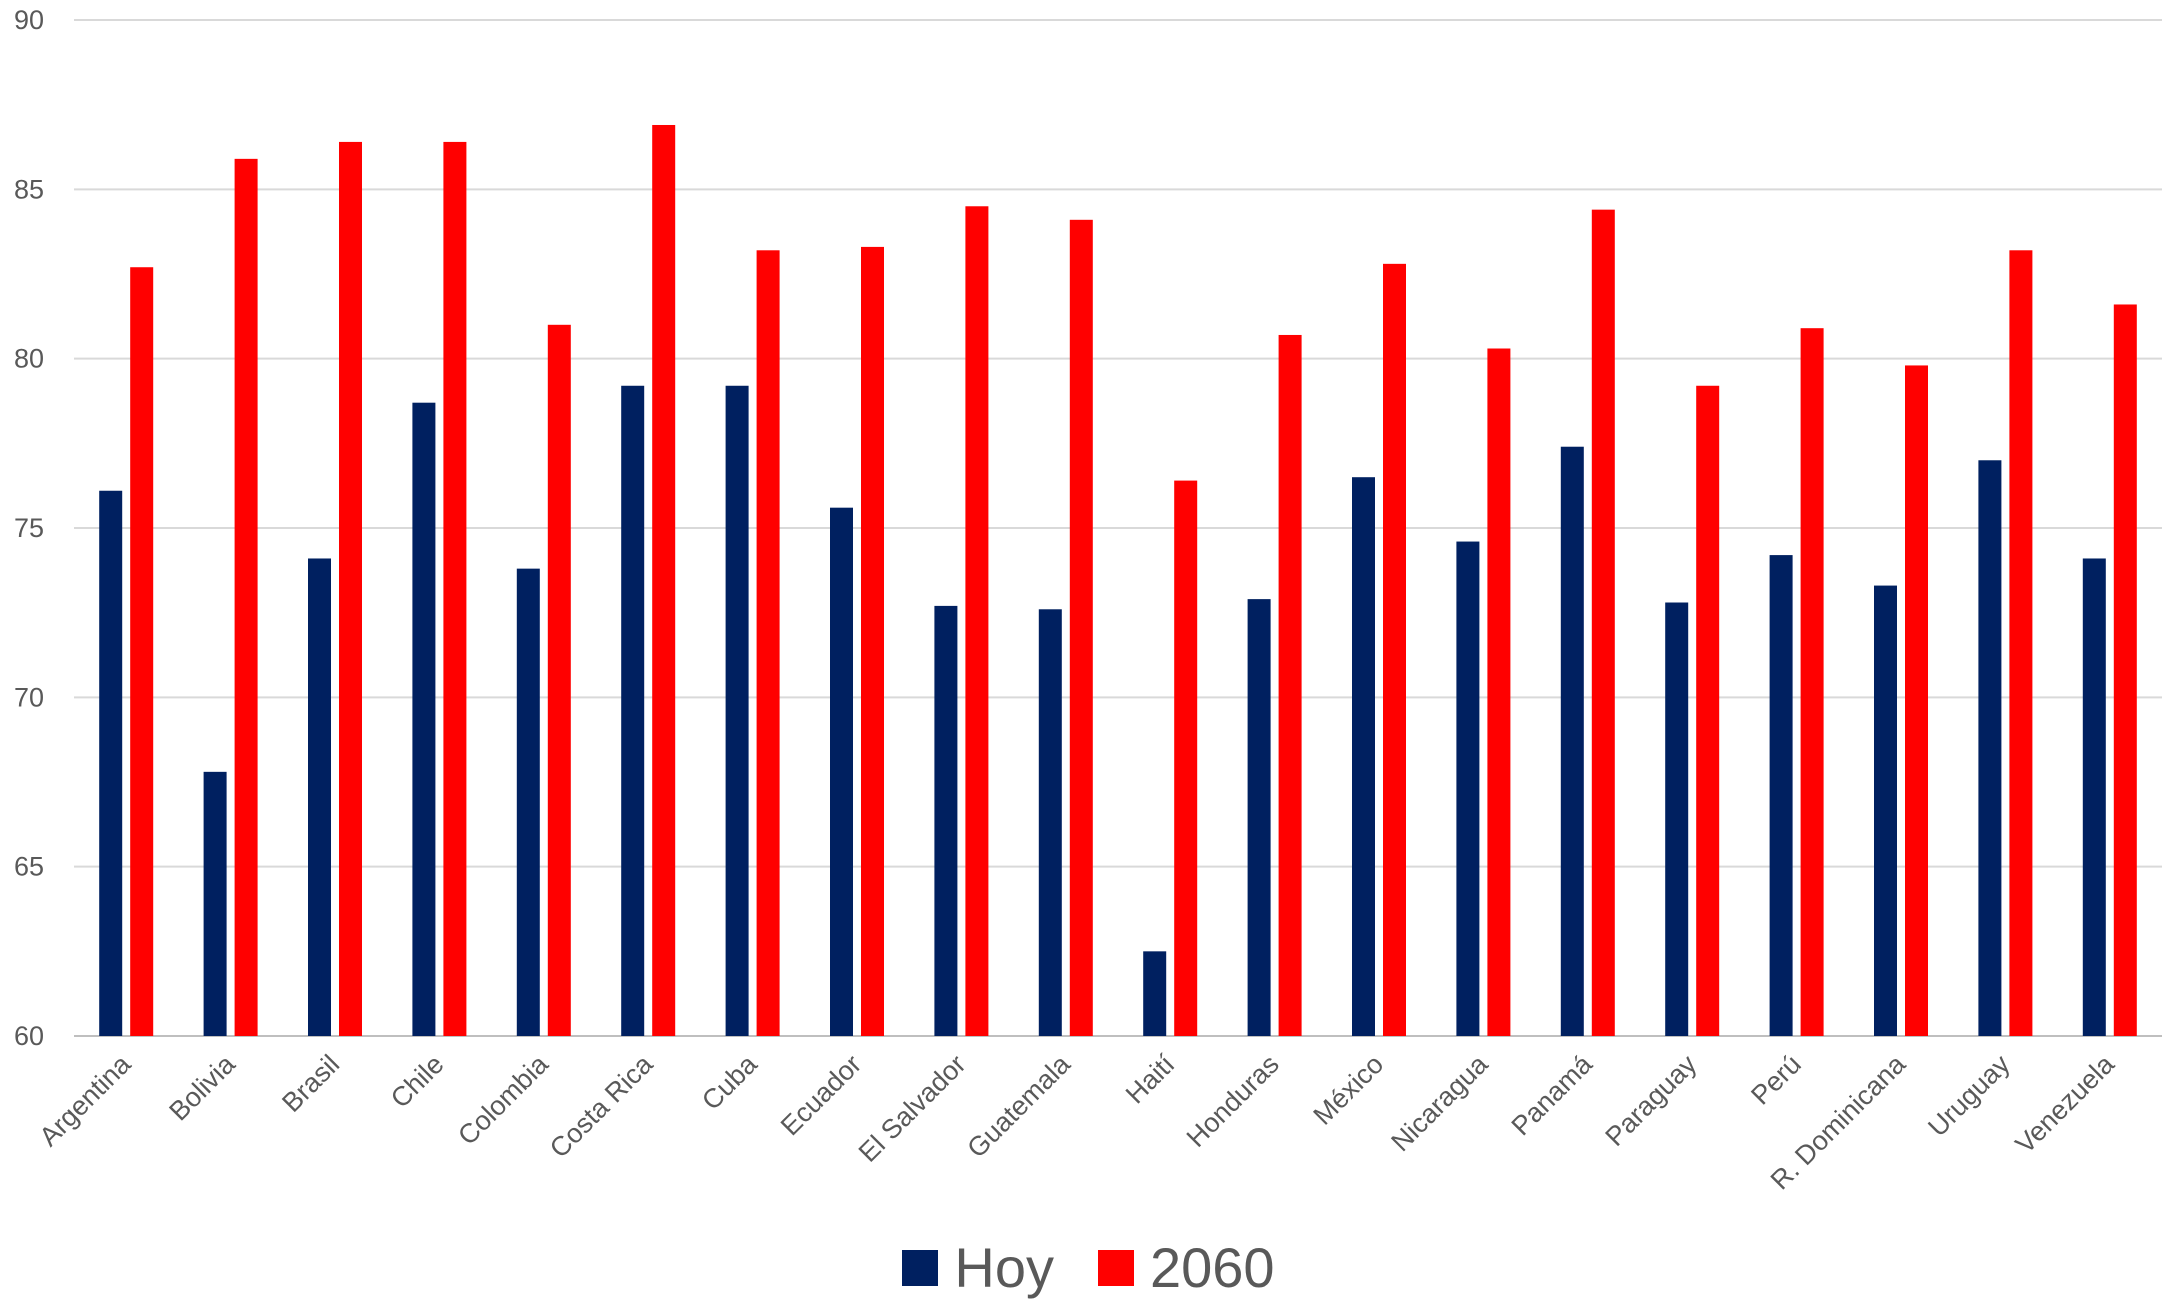  I want to click on legend-label-hoy: Hoy, so click(1004, 1267).